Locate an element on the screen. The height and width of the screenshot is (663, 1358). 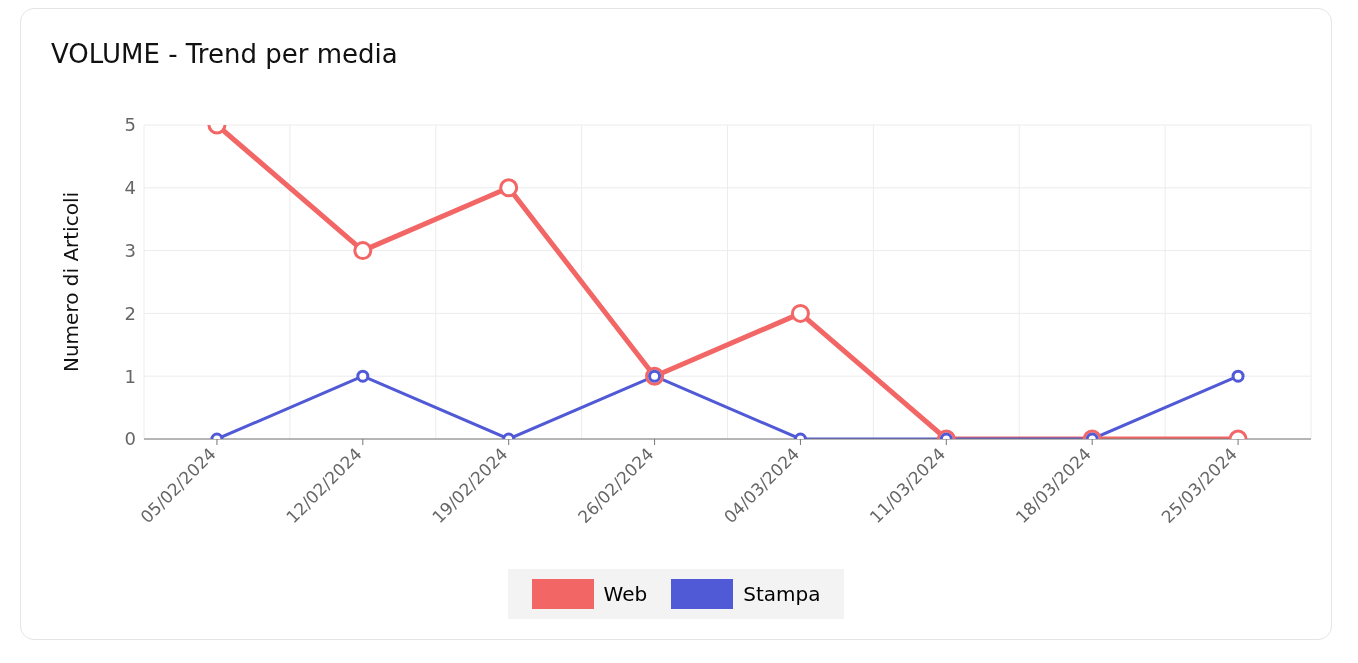
y-tick-label: 3 is located at coordinates (130, 250).